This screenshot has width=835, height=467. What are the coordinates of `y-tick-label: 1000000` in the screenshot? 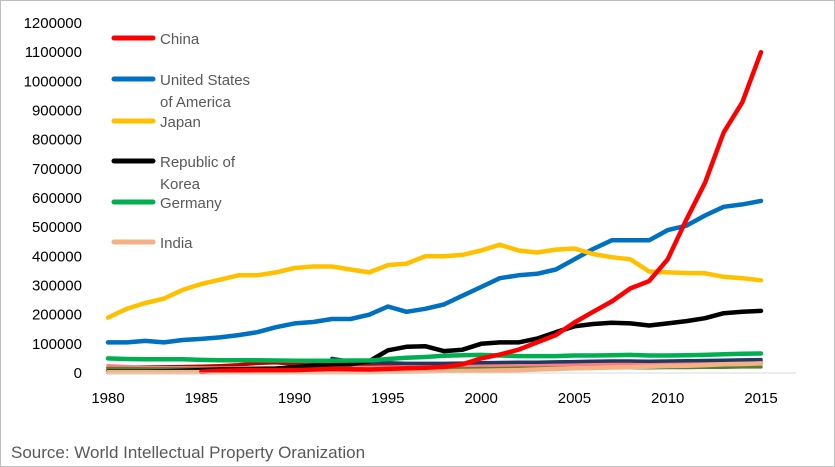 It's located at (53, 81).